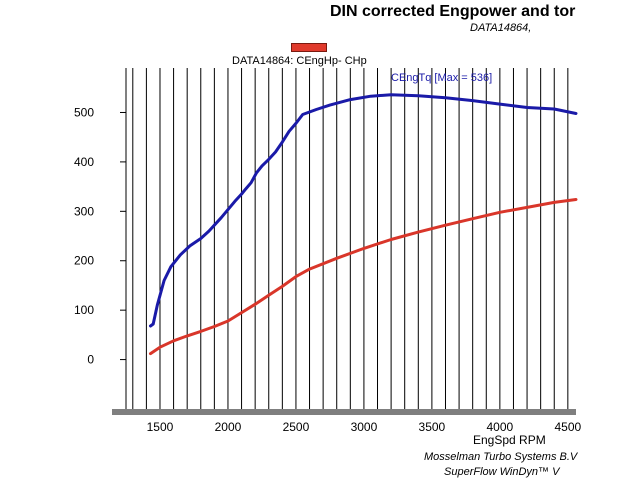  I want to click on legend-swatch, so click(309, 47).